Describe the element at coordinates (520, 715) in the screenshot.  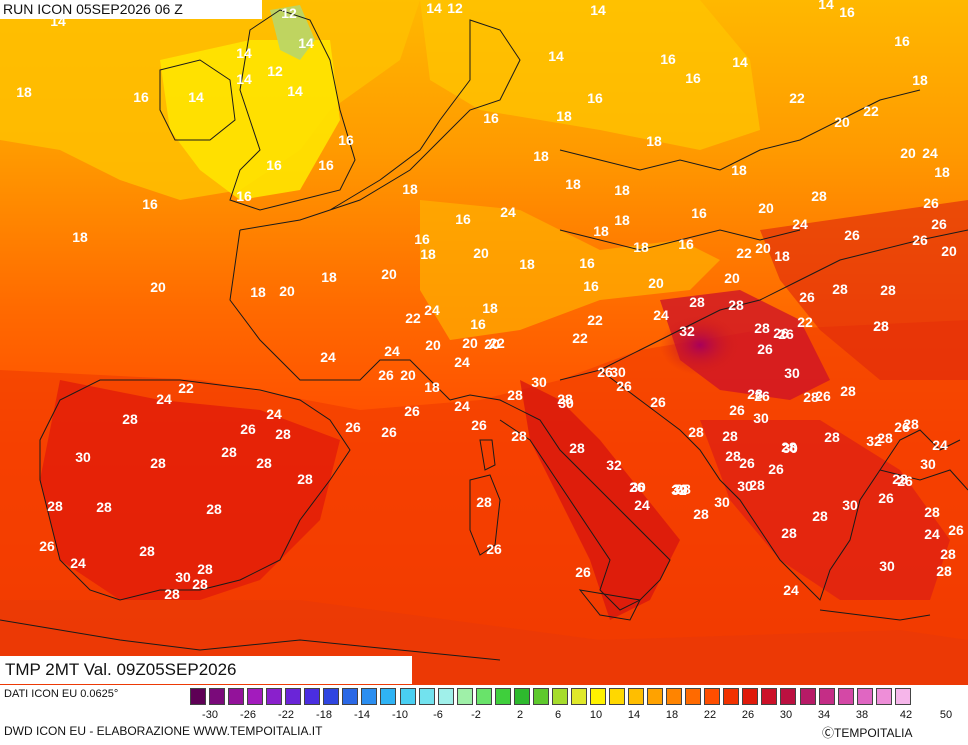
I see `legend-tick: 2` at that location.